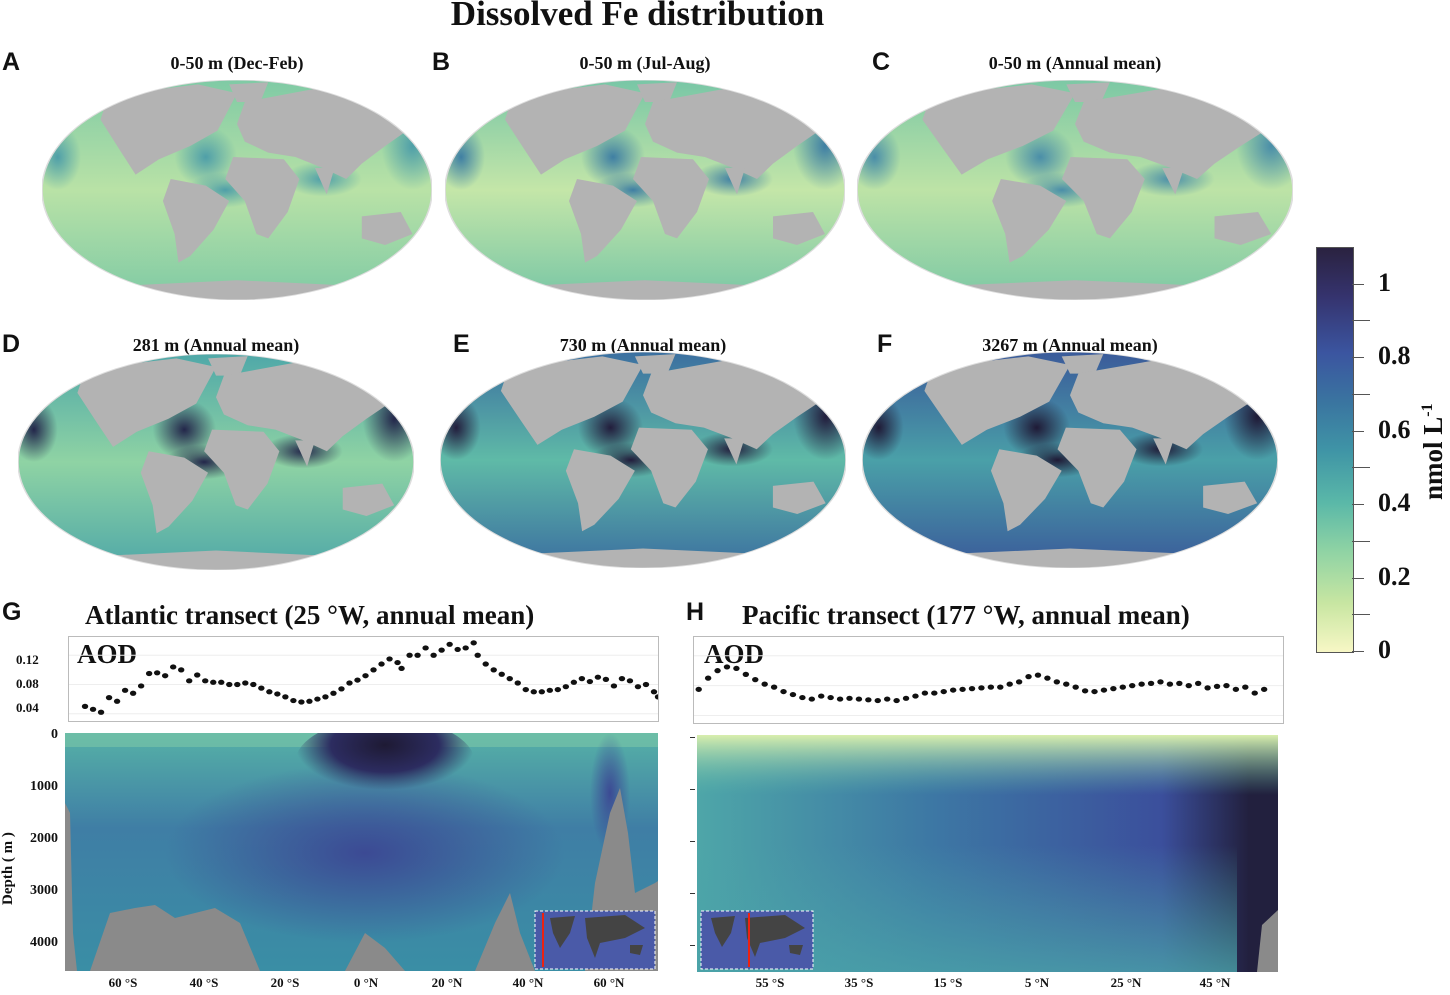  What do you see at coordinates (1394, 576) in the screenshot?
I see `colorbar-tick-label: 0.2` at bounding box center [1394, 576].